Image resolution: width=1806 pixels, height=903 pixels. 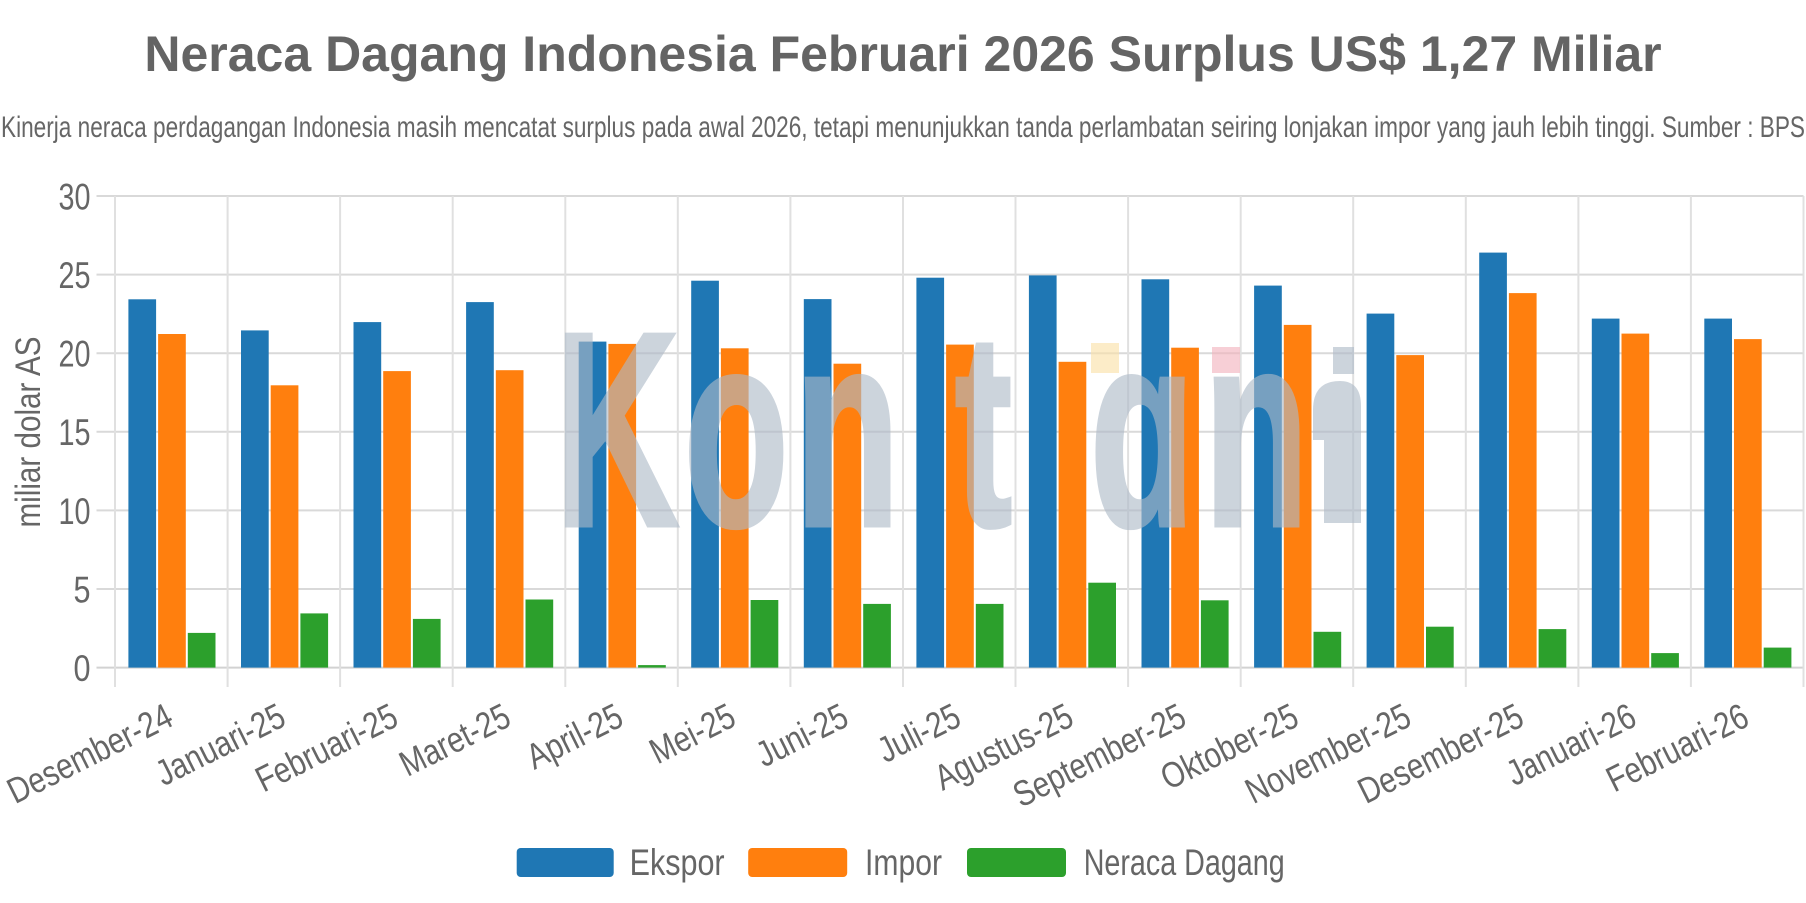 What do you see at coordinates (736, 429) in the screenshot?
I see `svg-text: o` at bounding box center [736, 429].